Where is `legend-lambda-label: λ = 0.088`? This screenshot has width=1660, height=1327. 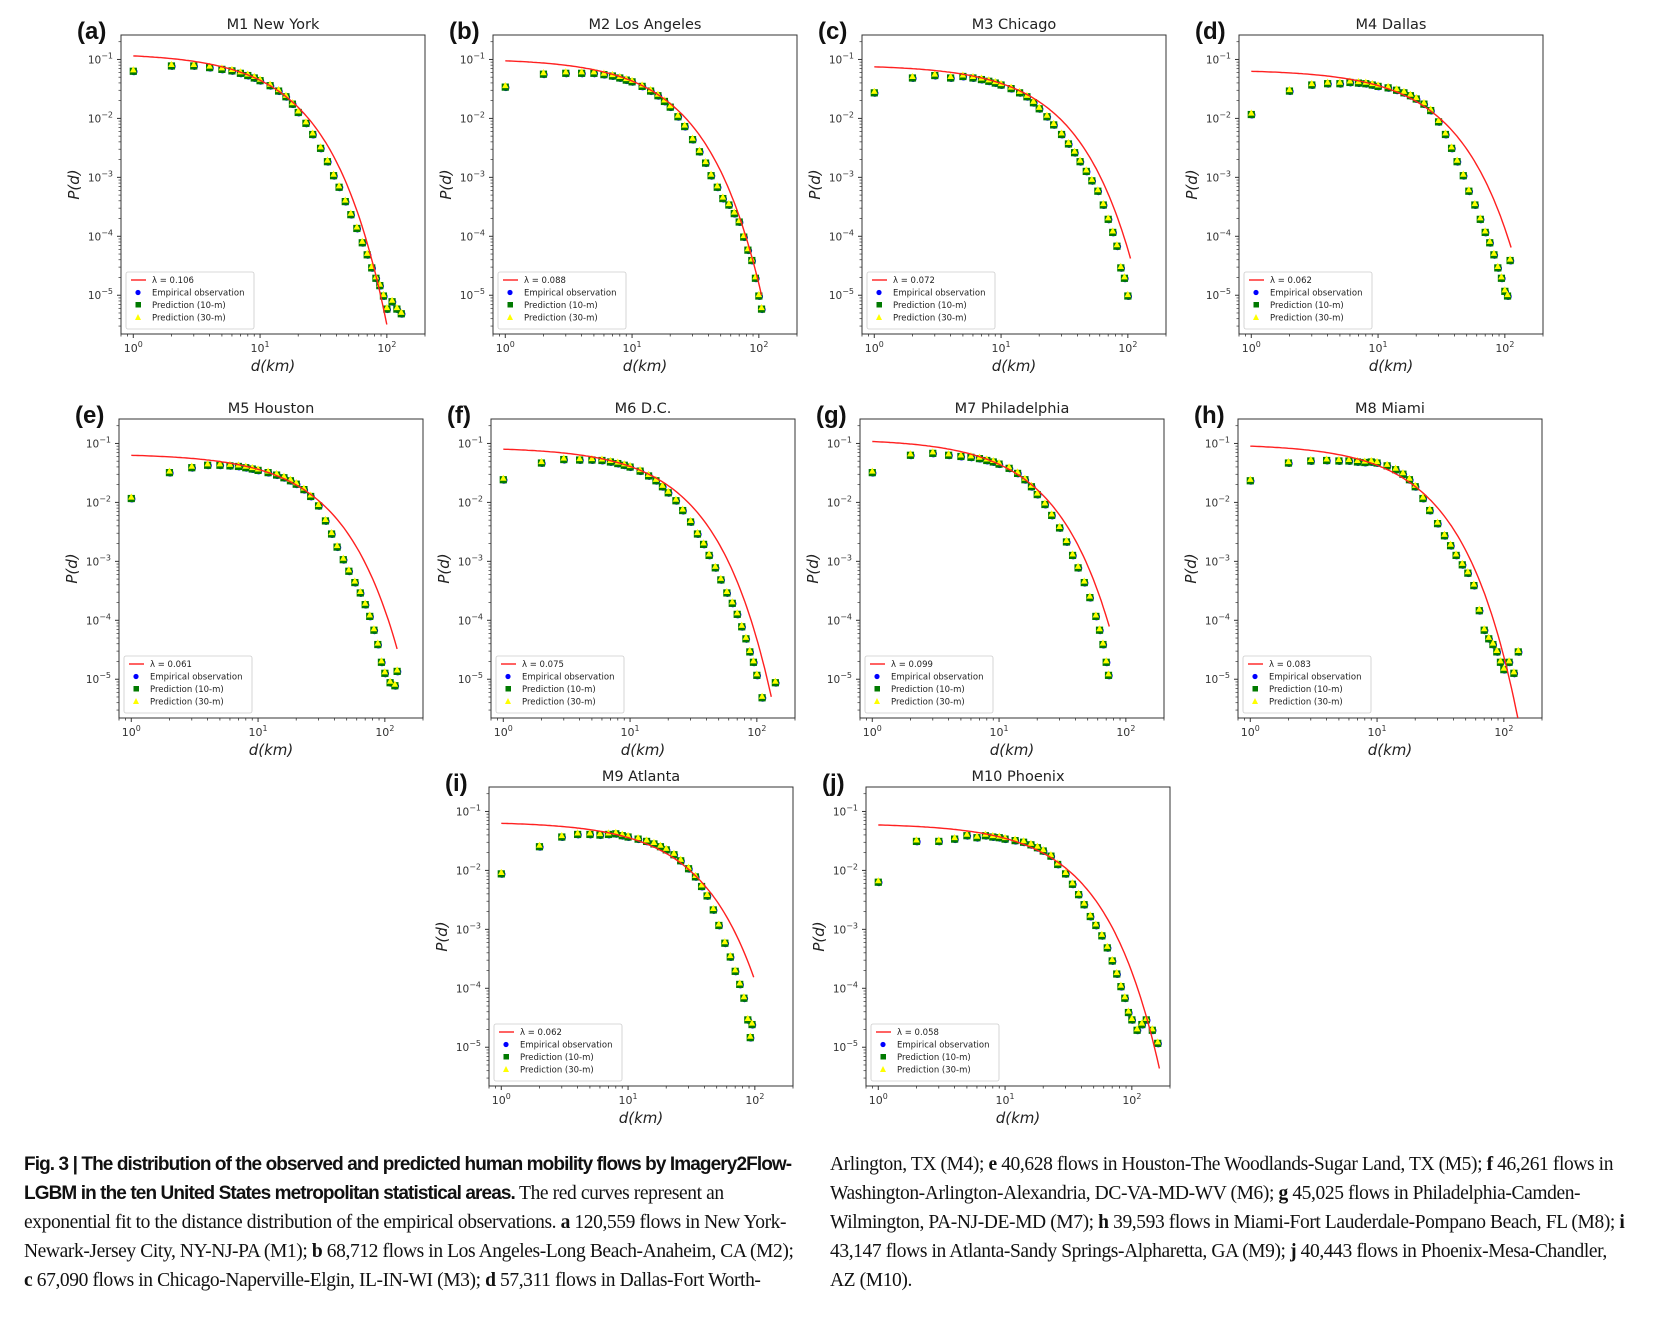 legend-lambda-label: λ = 0.088 is located at coordinates (545, 281).